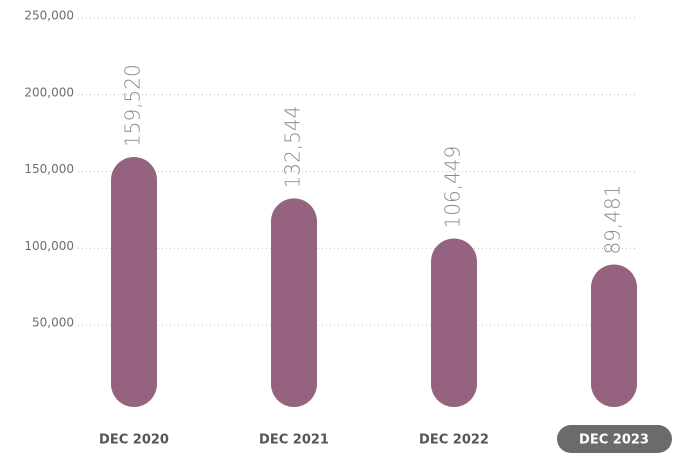 This screenshot has height=454, width=673. Describe the element at coordinates (49, 92) in the screenshot. I see `y-tick-label: 200,000` at that location.